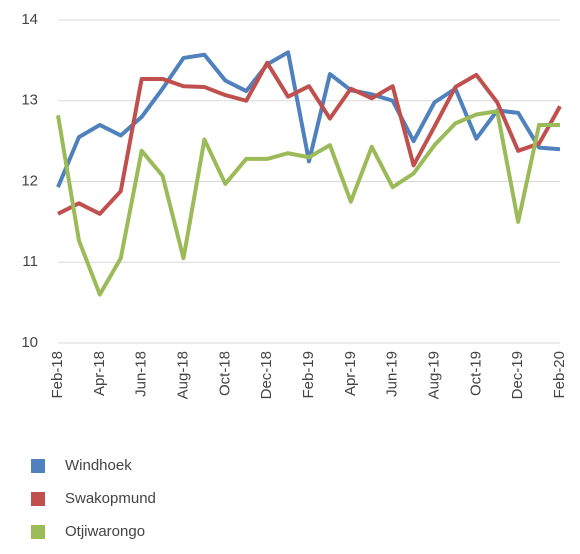 Image resolution: width=580 pixels, height=554 pixels. I want to click on x-tick-label: Feb-18, so click(57, 375).